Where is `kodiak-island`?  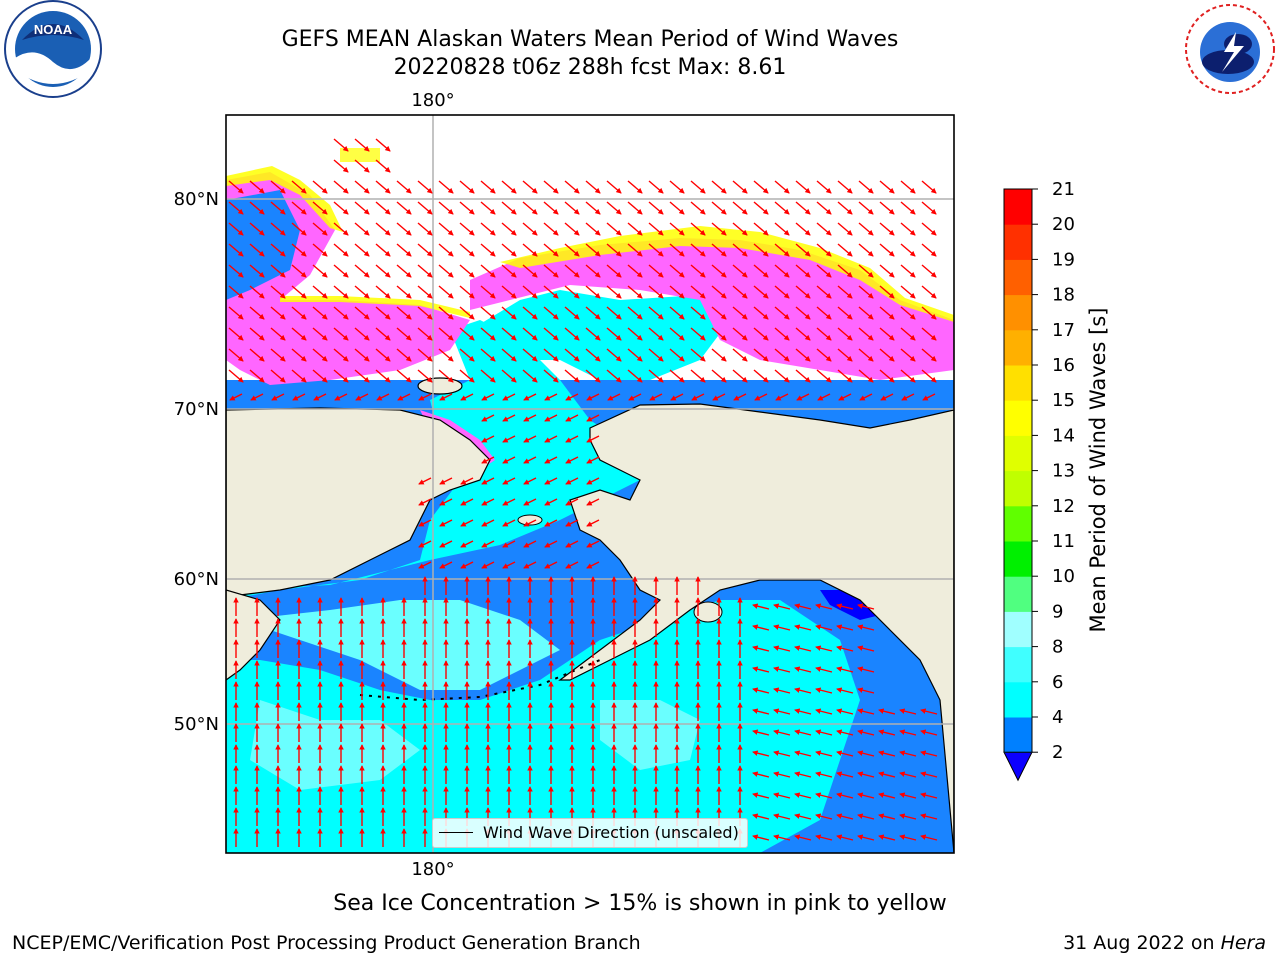
kodiak-island is located at coordinates (708, 612).